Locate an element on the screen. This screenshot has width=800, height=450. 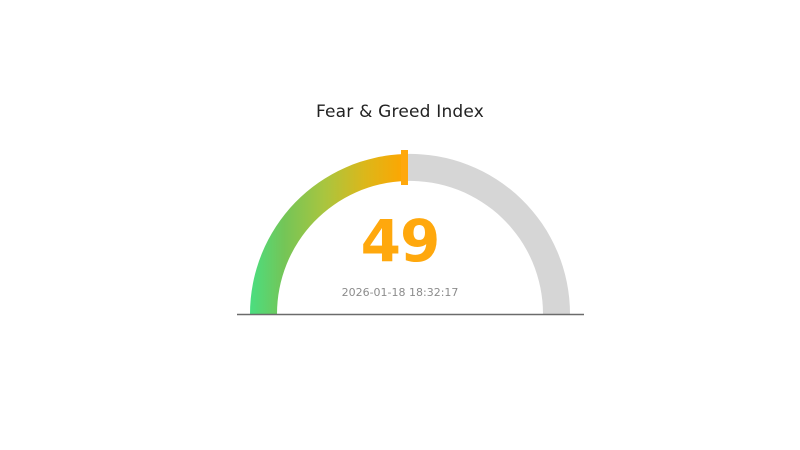
gauge-value-arc is located at coordinates (327, 234).